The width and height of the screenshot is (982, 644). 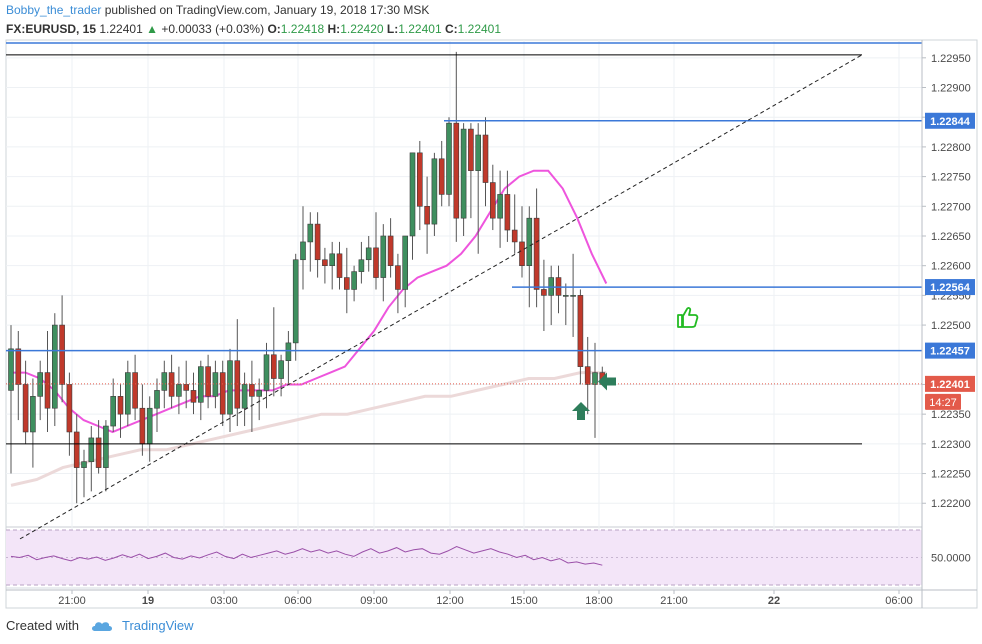 I want to click on x-tick-label: 18:00, so click(x=599, y=601).